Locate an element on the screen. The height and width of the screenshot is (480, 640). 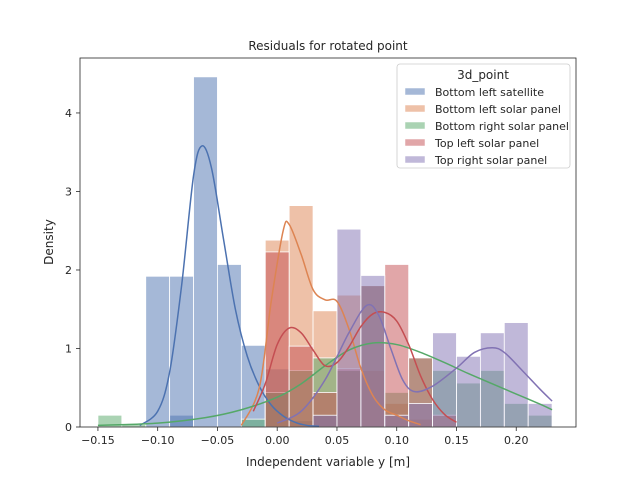
legend-label-top-left-solar-panel: Top left solar panel is located at coordinates (486, 143).